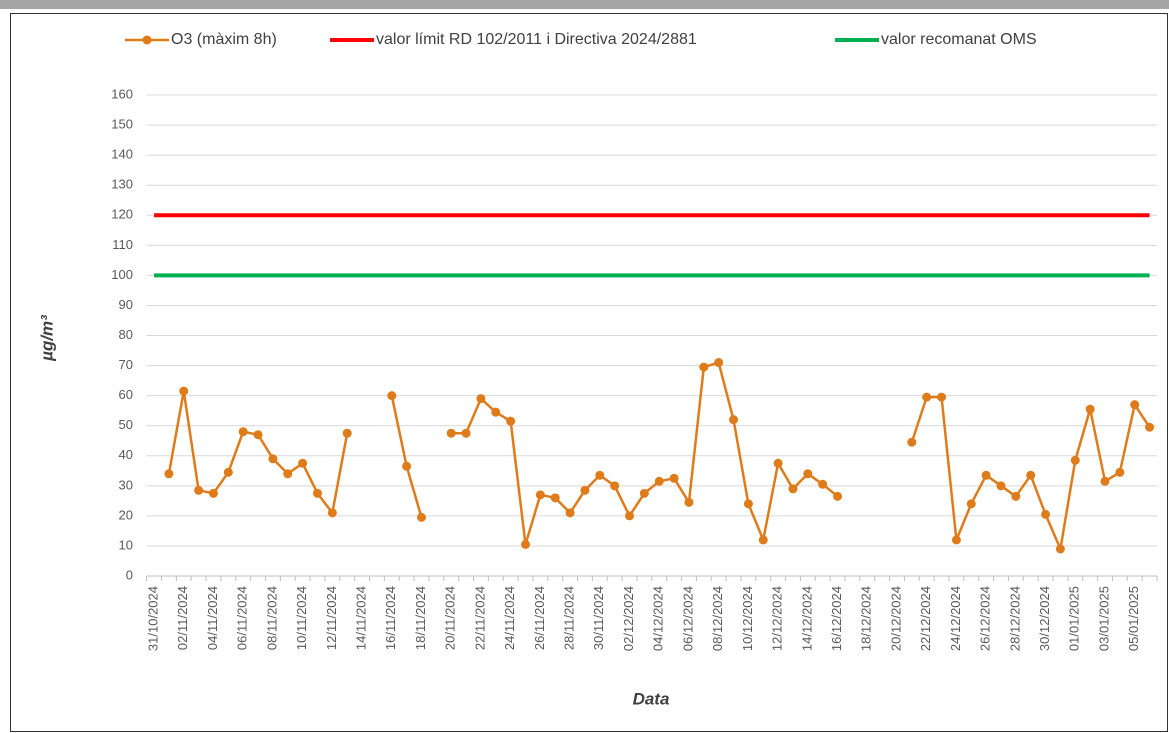 The width and height of the screenshot is (1169, 733). What do you see at coordinates (126, 484) in the screenshot?
I see `y-tick-label: 30` at bounding box center [126, 484].